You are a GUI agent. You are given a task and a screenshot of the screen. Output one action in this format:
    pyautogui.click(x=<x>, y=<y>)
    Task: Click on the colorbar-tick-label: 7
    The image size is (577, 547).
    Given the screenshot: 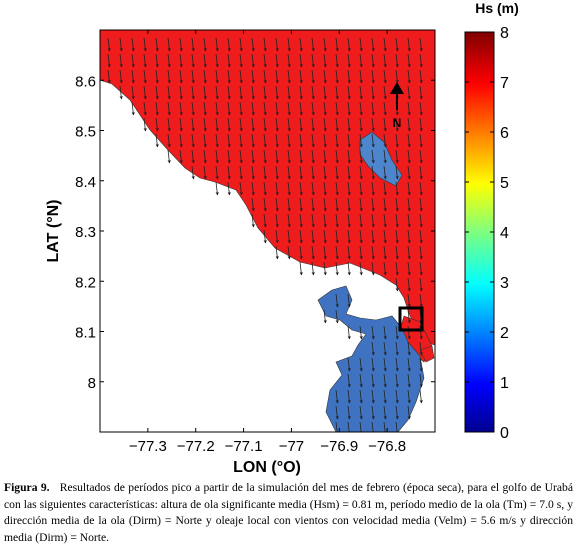 What is the action you would take?
    pyautogui.click(x=504, y=83)
    